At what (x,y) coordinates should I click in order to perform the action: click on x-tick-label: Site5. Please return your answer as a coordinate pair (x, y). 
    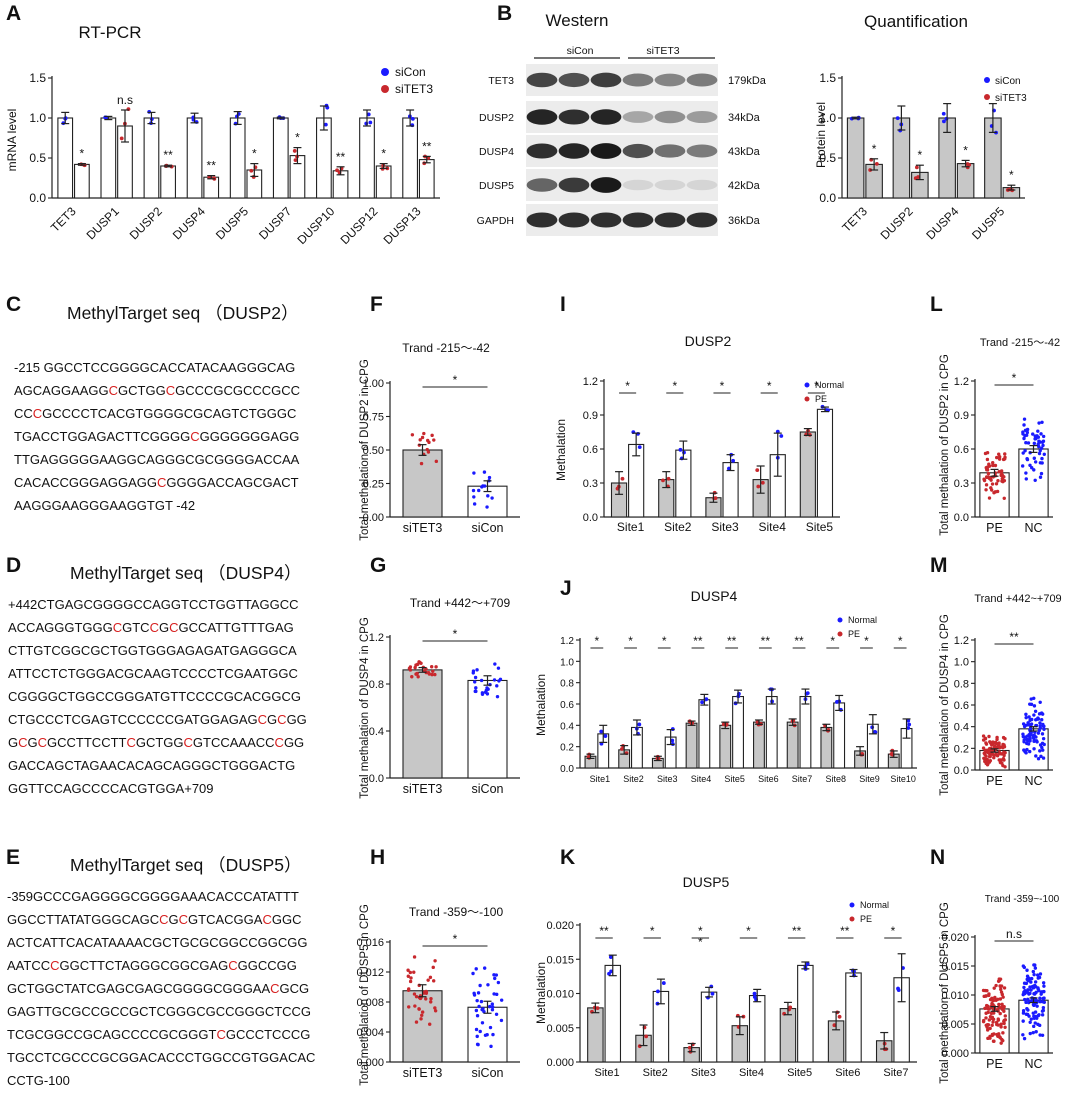
    Looking at the image, I should click on (820, 527).